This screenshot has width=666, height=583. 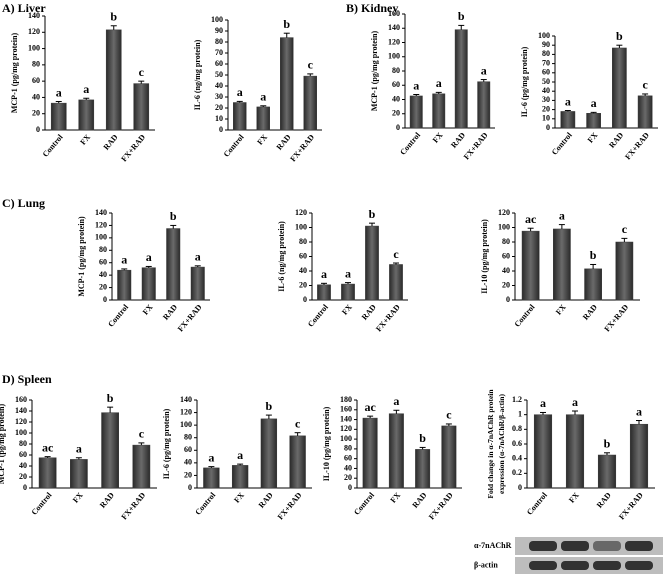 I want to click on y-tick-label: 0.8, so click(x=517, y=428).